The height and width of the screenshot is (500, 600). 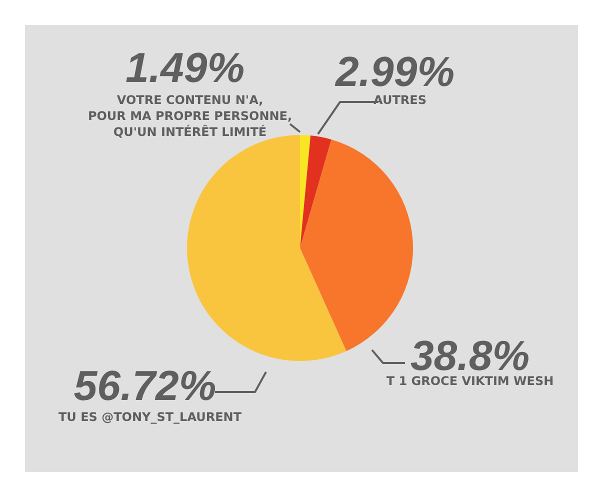 What do you see at coordinates (145, 385) in the screenshot?
I see `data-label: 56.72%` at bounding box center [145, 385].